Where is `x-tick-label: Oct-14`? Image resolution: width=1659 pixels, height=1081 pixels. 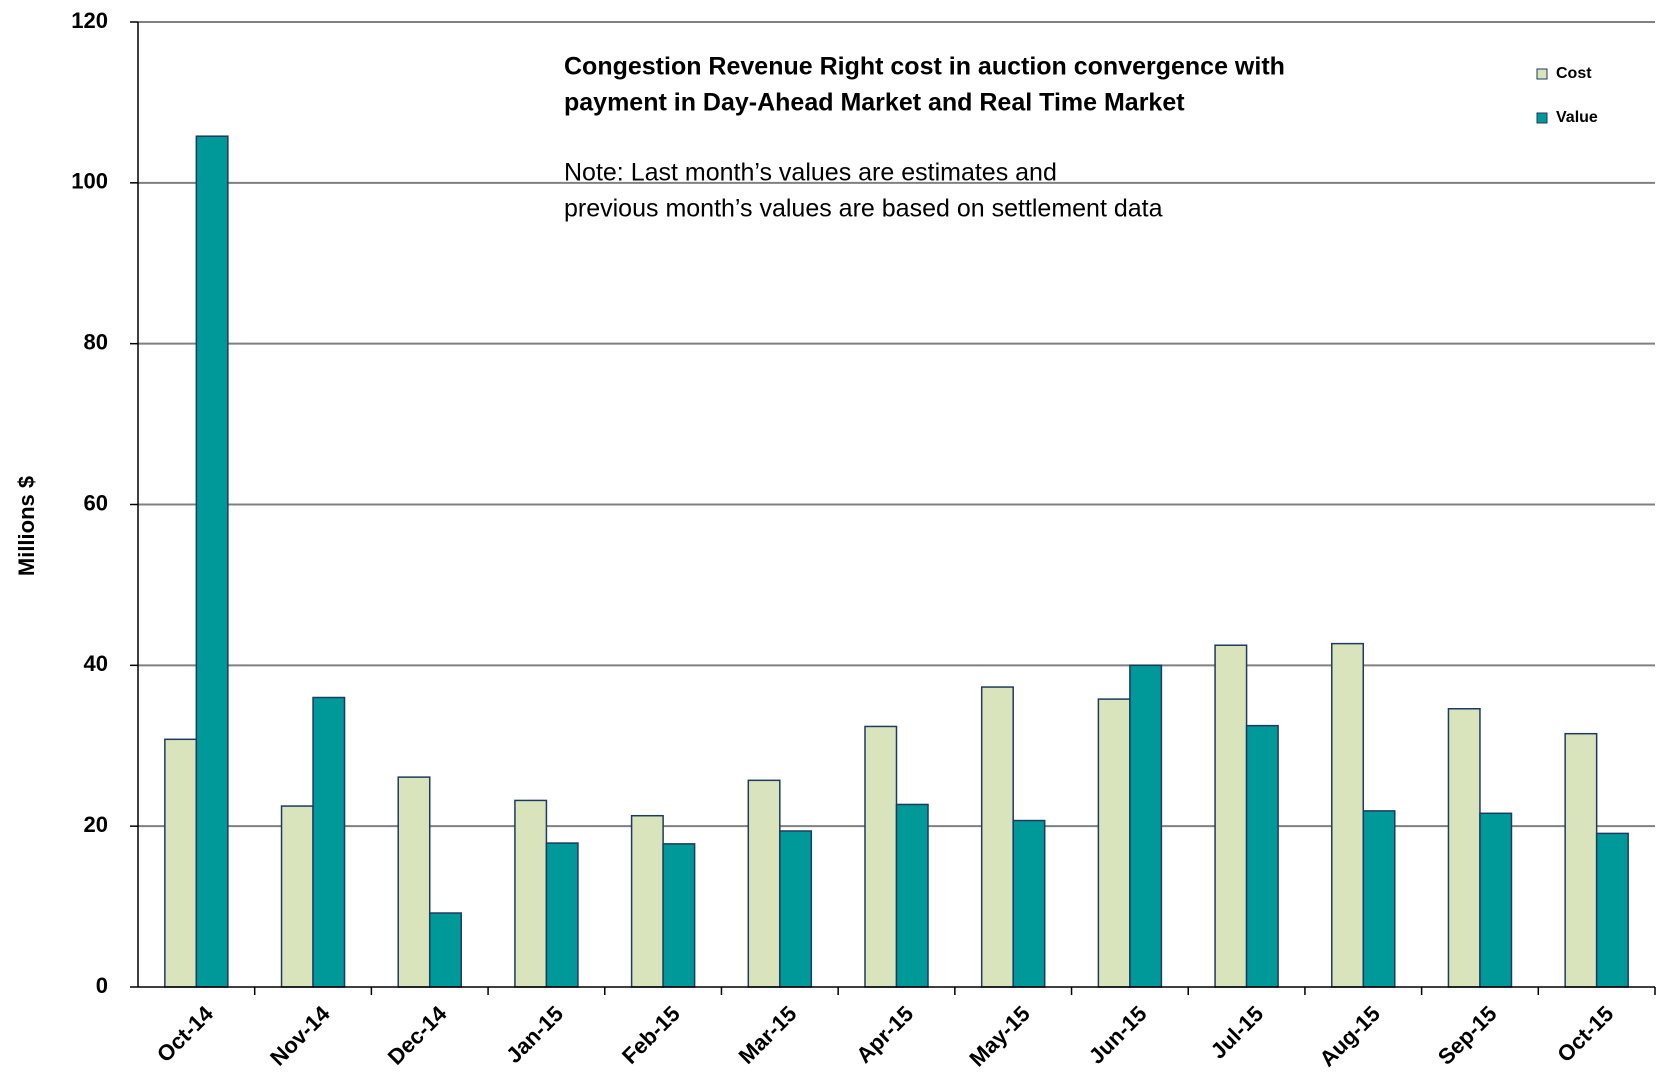
x-tick-label: Oct-14 is located at coordinates (185, 1033).